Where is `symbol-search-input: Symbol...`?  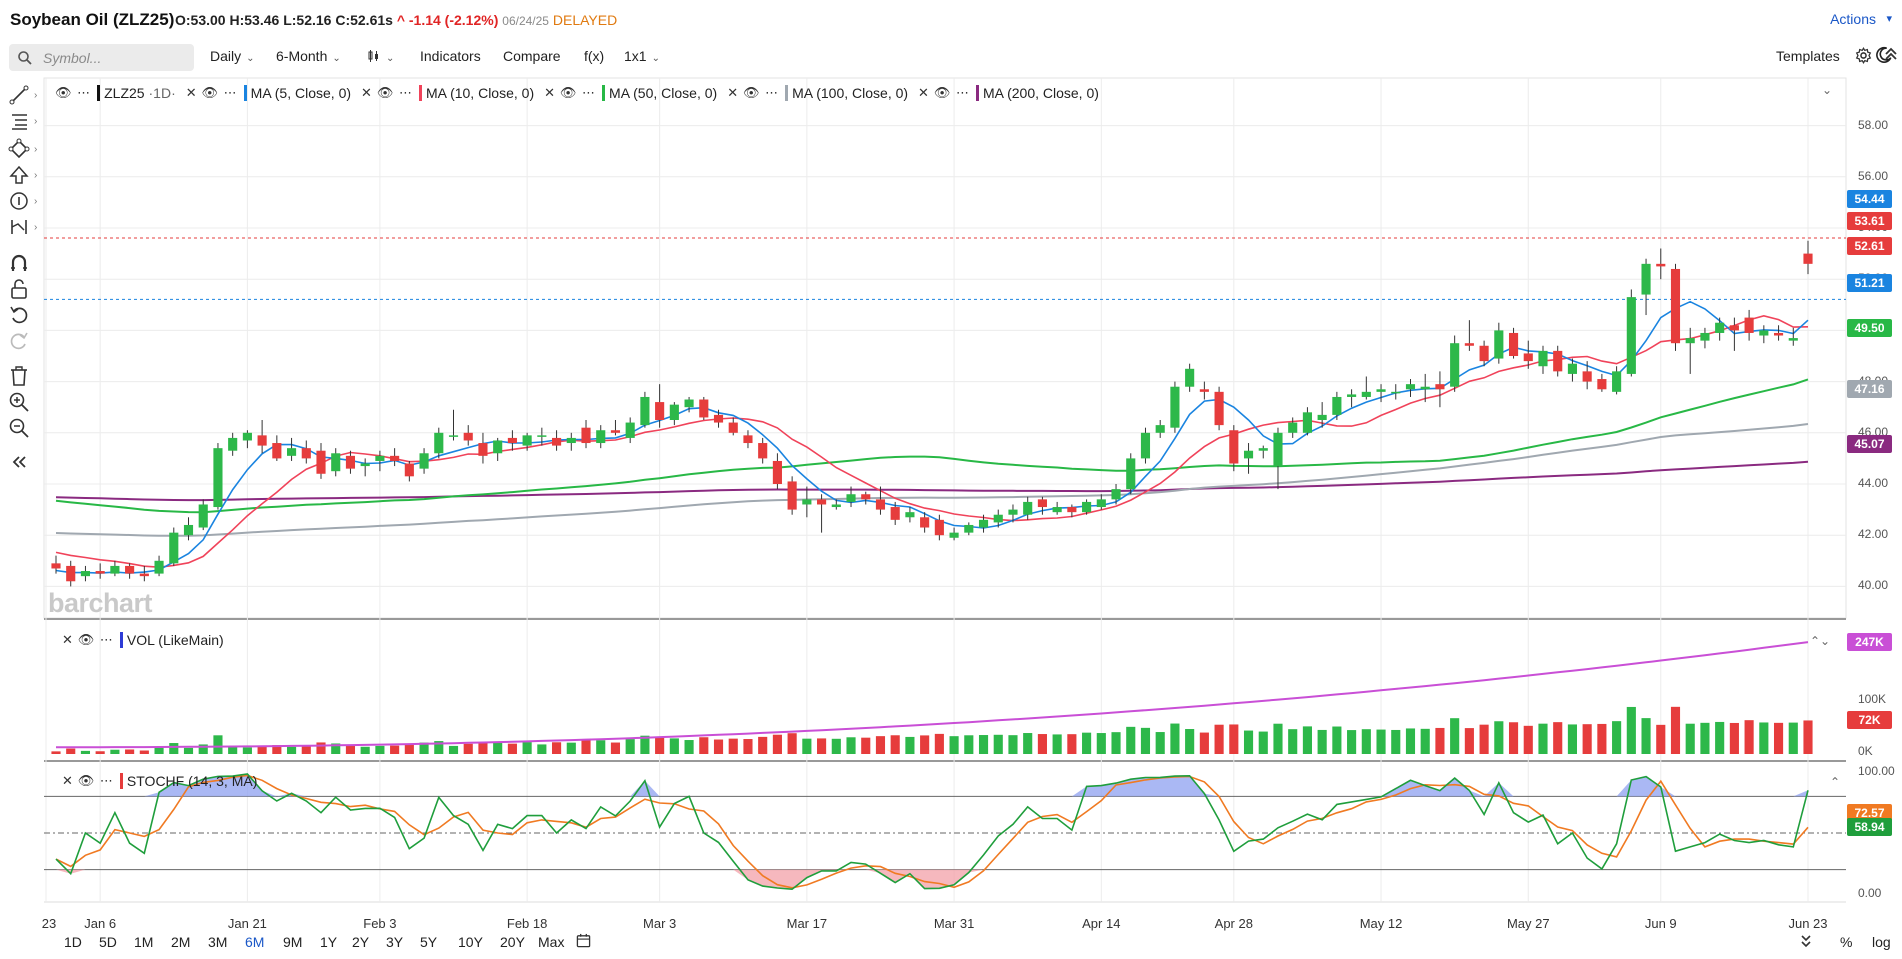 symbol-search-input: Symbol... is located at coordinates (101, 57).